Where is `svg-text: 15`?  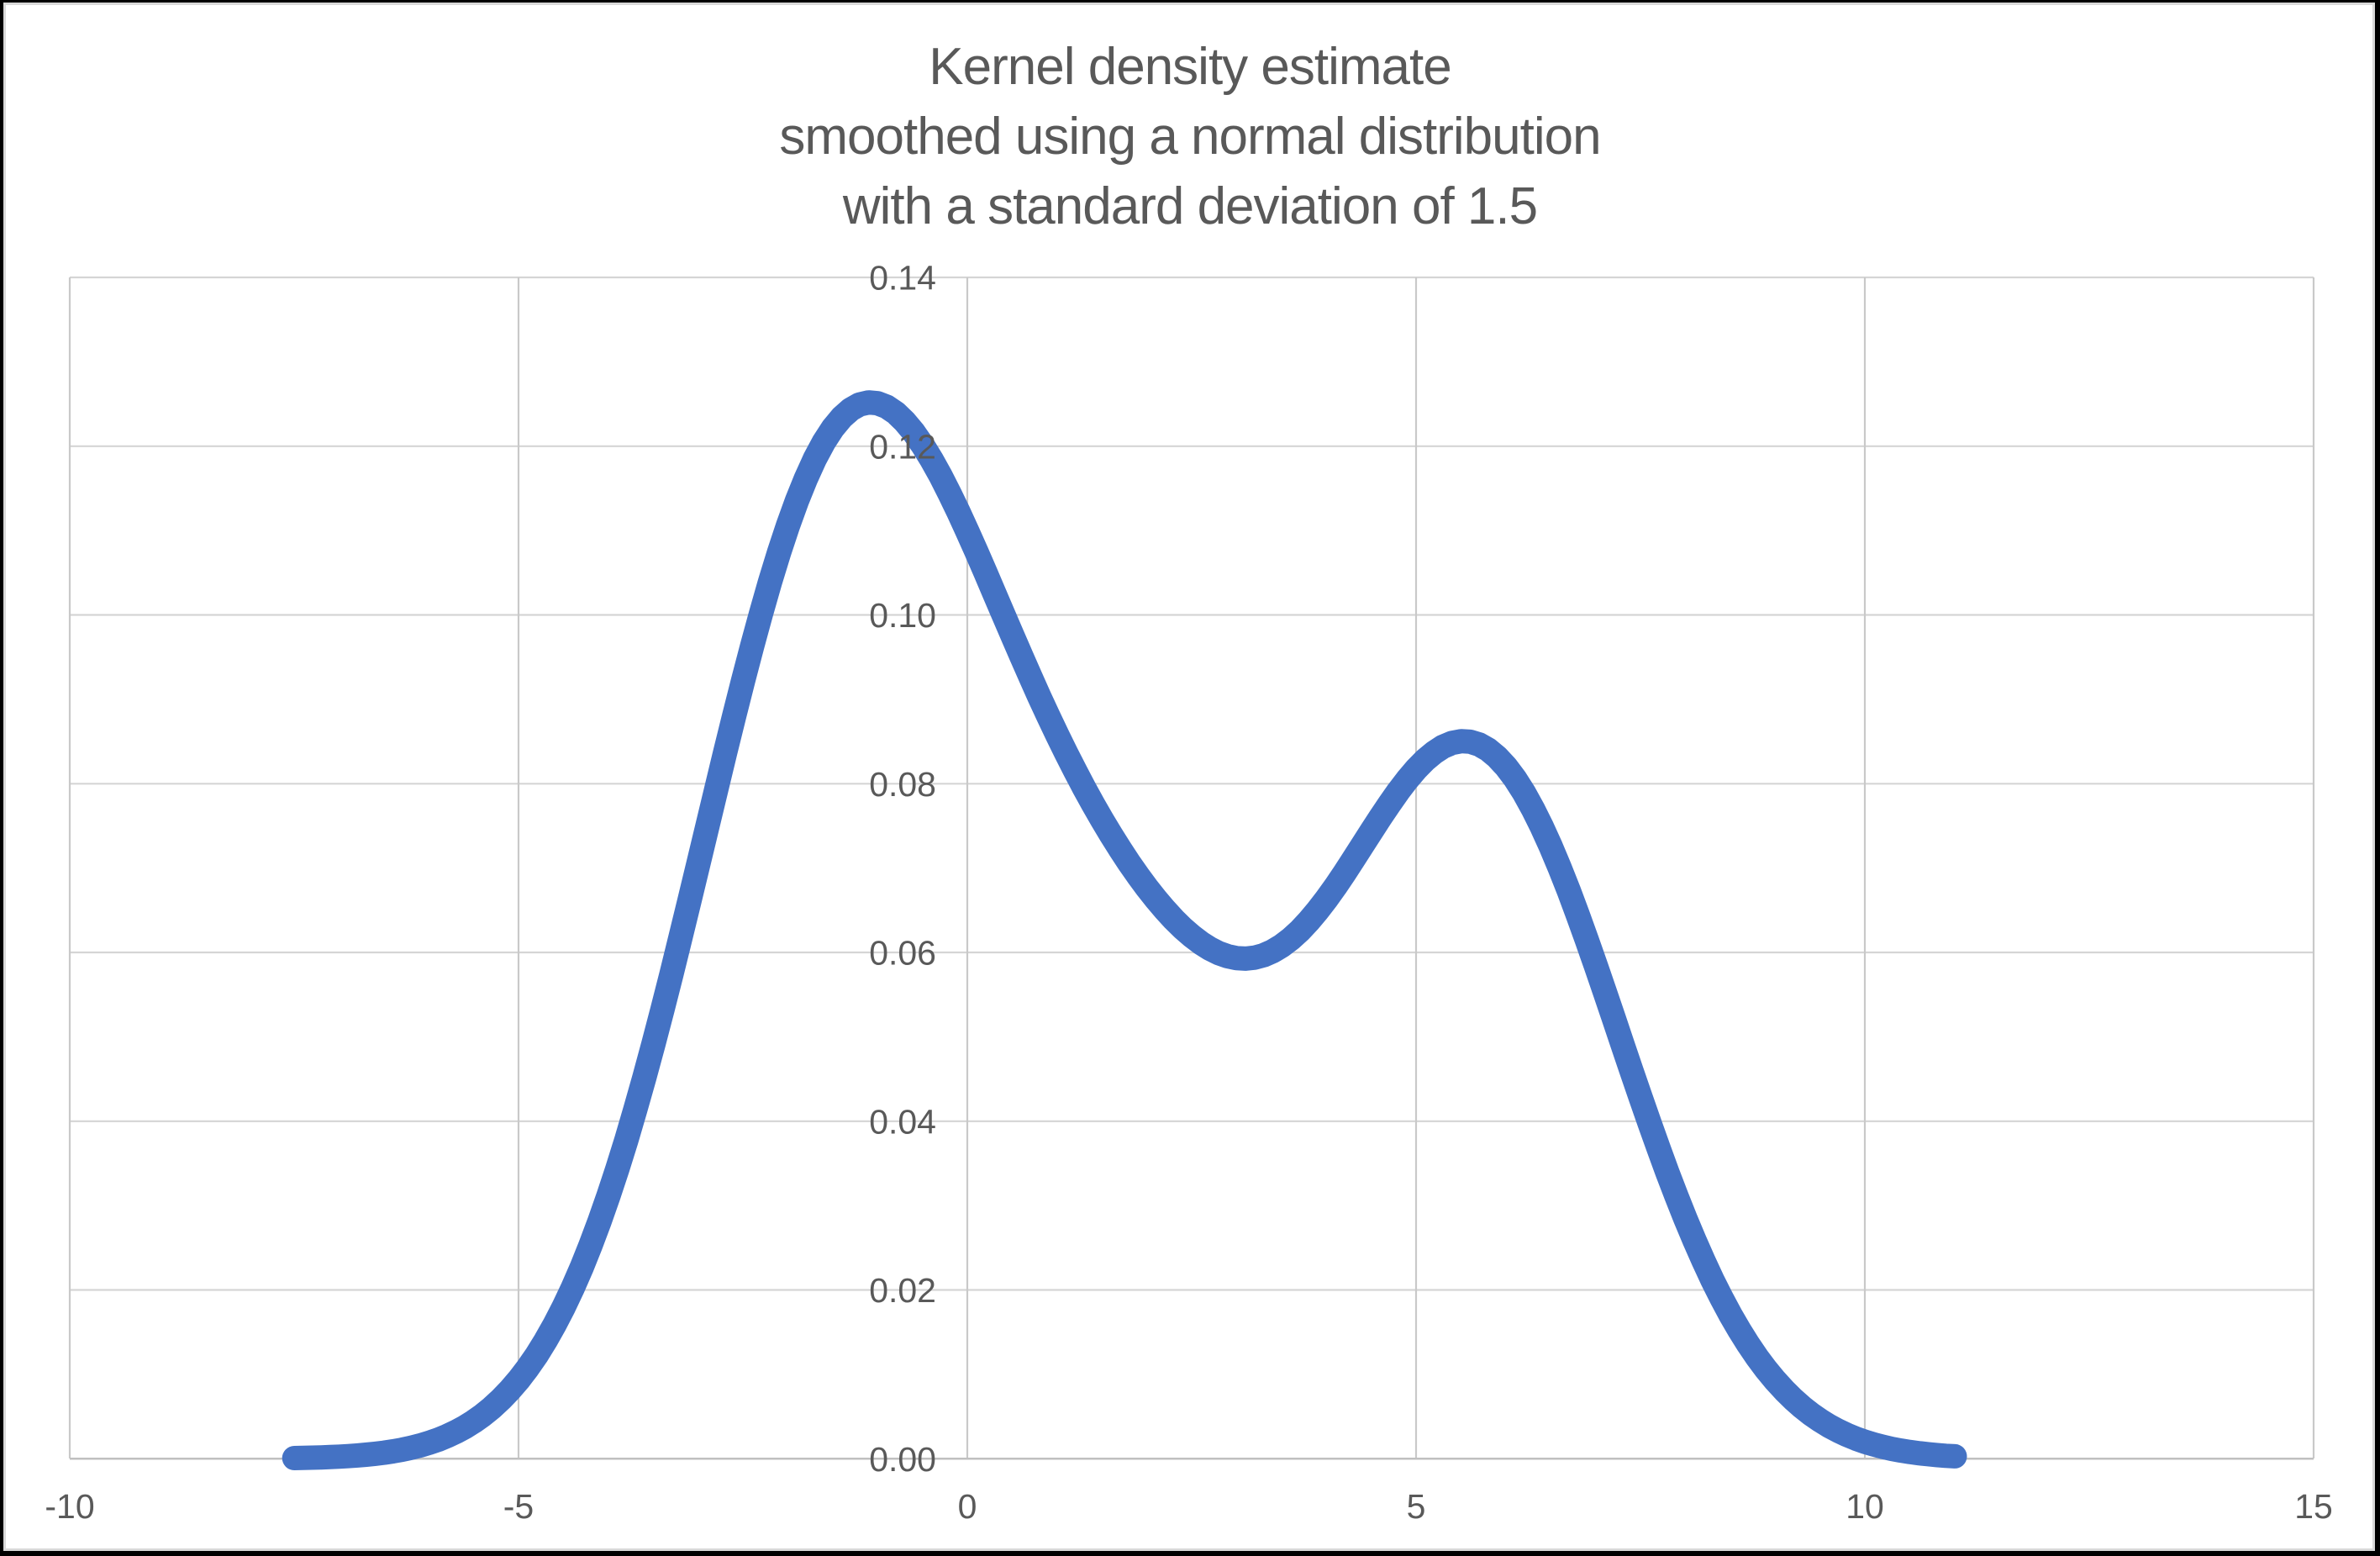 svg-text: 15 is located at coordinates (2314, 1506).